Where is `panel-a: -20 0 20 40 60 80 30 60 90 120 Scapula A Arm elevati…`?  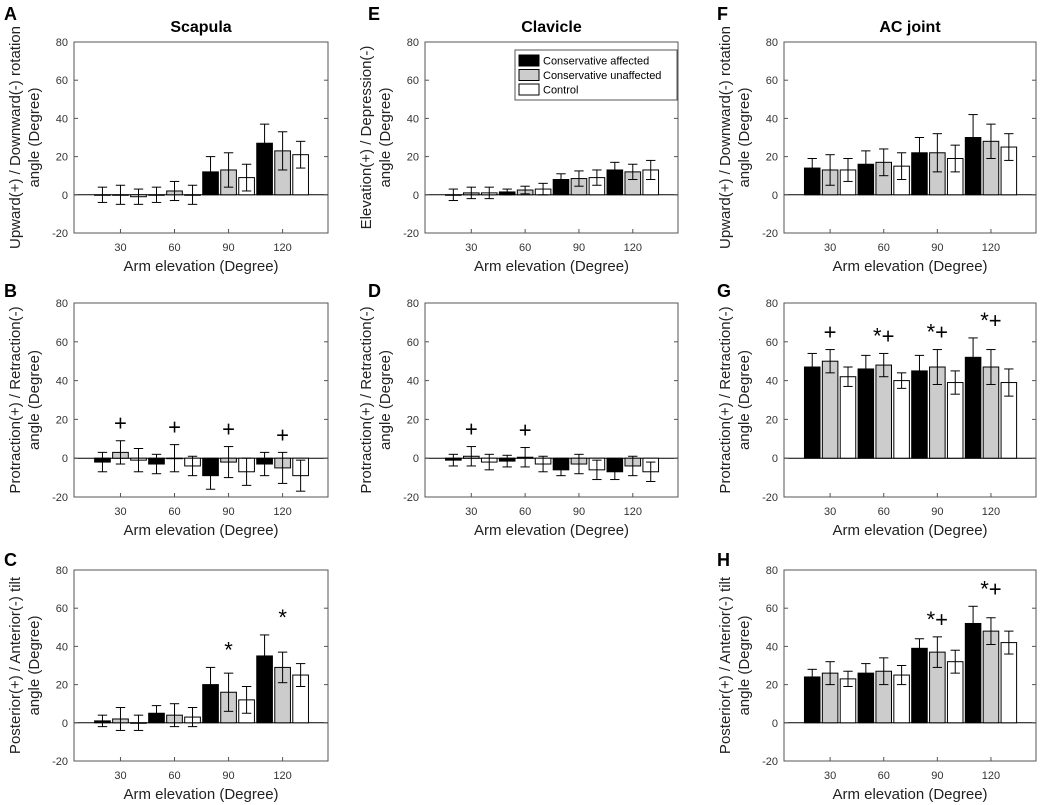
panel-a: -20 0 20 40 60 80 30 60 90 120 Scapula A Arm elevati… is located at coordinates (166, 139).